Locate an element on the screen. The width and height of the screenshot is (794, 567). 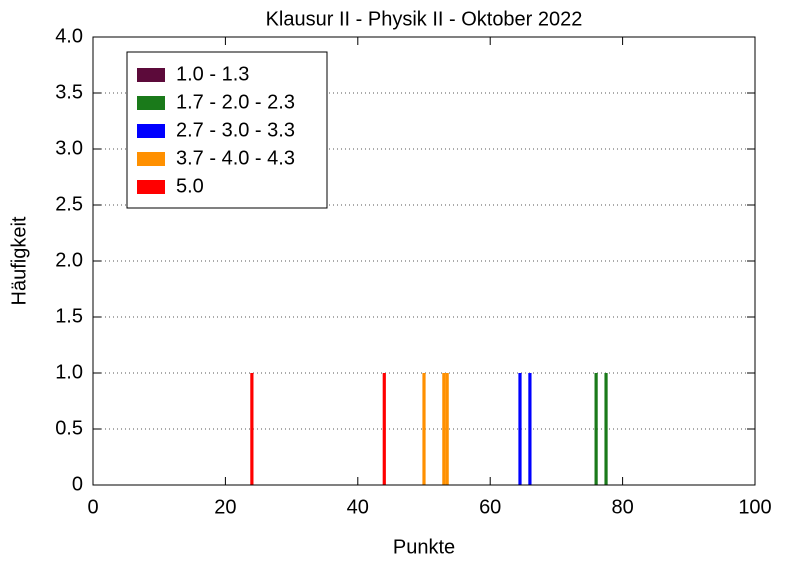
x-tick-label: 100 is located at coordinates (754, 507).